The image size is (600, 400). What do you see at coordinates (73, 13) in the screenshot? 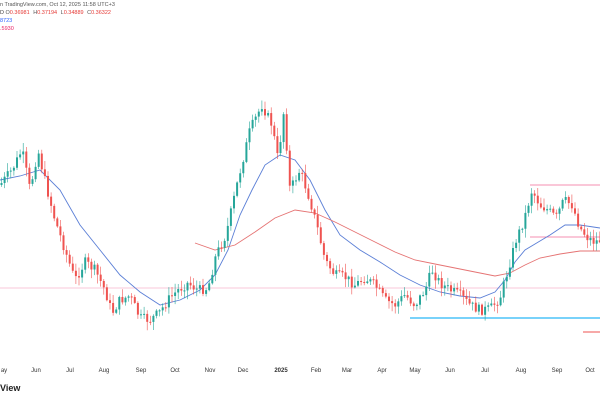
I see `ohlc-low-value: 0.34889` at bounding box center [73, 13].